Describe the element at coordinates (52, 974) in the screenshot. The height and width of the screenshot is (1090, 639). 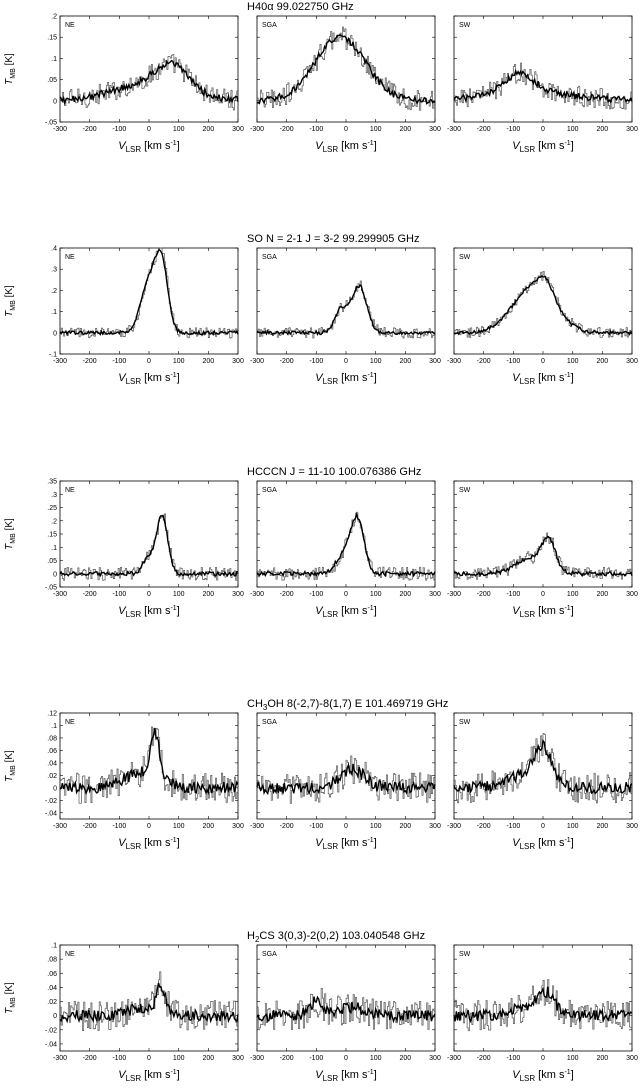
I see `y-tick-label: .06` at that location.